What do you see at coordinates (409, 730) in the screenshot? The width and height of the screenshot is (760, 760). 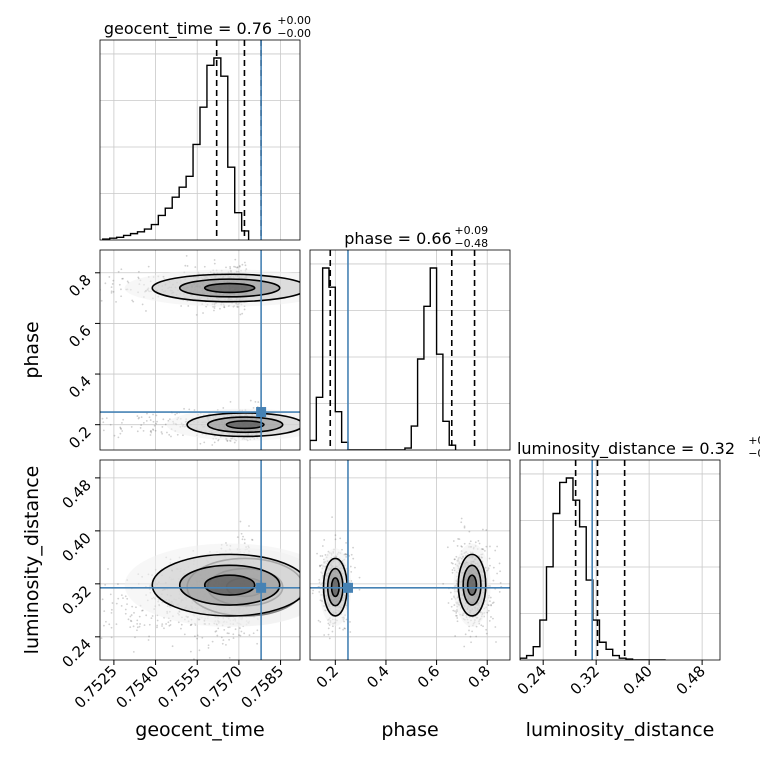 I see `x-axis-label-phase: phase` at bounding box center [409, 730].